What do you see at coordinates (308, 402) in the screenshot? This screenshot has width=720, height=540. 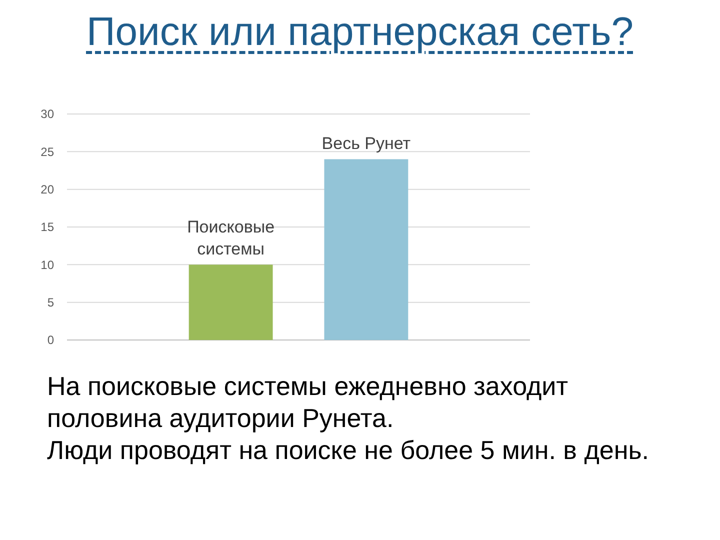 I see `text: На поисковые системы ежедневно заходит половина аудитории Рунета.` at bounding box center [308, 402].